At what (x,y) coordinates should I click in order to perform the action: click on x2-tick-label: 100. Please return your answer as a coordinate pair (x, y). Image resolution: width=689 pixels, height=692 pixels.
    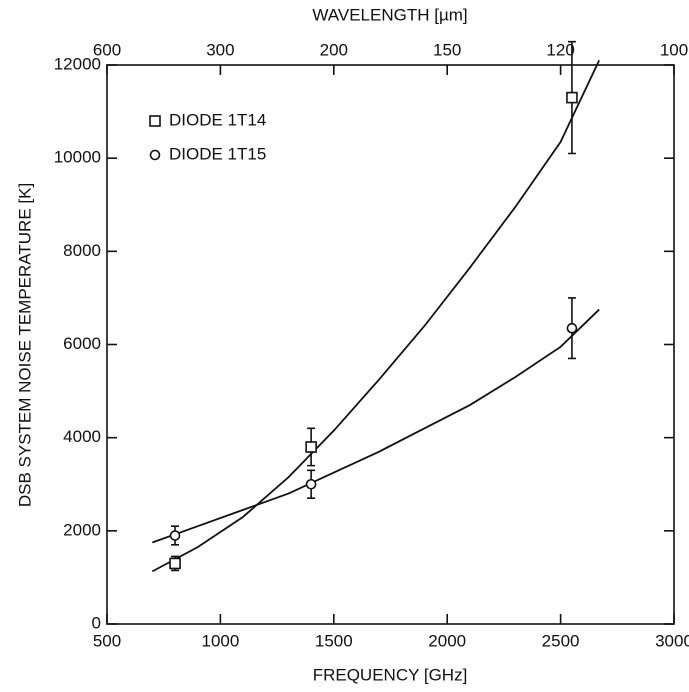
    Looking at the image, I should click on (674, 49).